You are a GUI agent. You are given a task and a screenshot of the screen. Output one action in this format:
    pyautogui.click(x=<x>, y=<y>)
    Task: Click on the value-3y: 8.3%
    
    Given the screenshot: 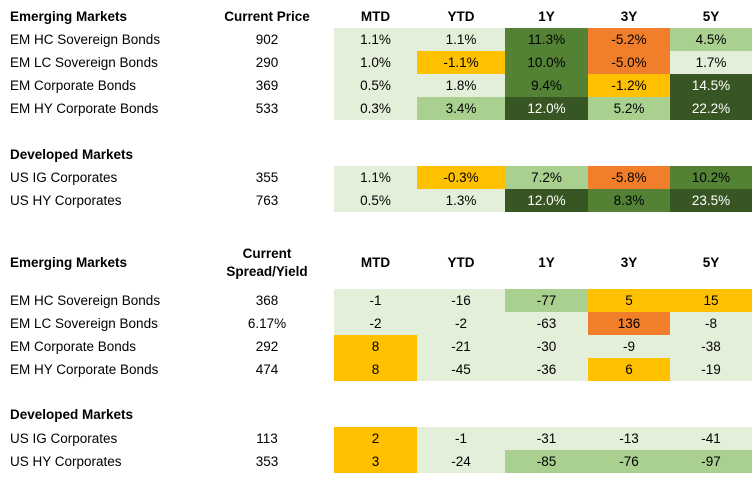 What is the action you would take?
    pyautogui.click(x=629, y=200)
    